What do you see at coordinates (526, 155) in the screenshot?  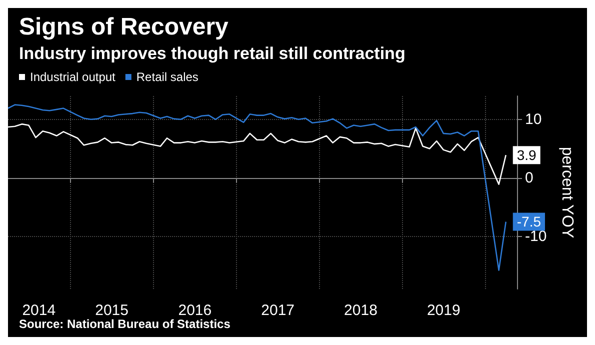 I see `data-label: 3.9` at bounding box center [526, 155].